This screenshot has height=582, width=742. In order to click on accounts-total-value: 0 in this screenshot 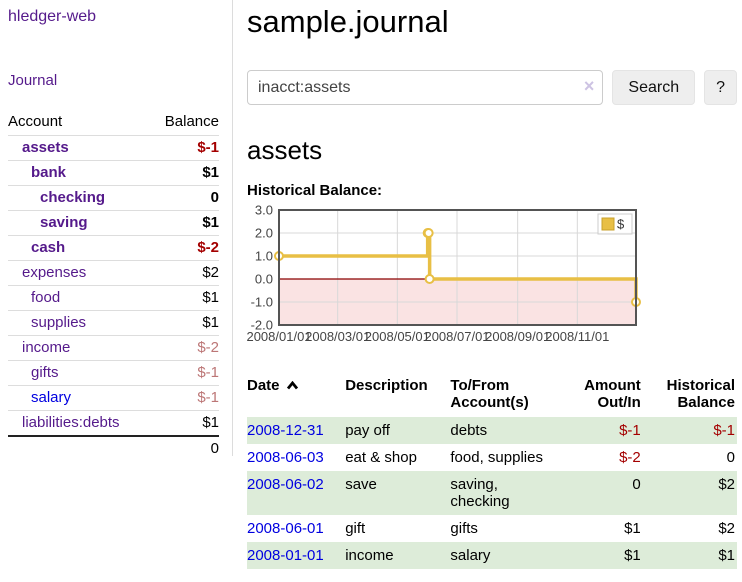, I will do `click(214, 448)`.